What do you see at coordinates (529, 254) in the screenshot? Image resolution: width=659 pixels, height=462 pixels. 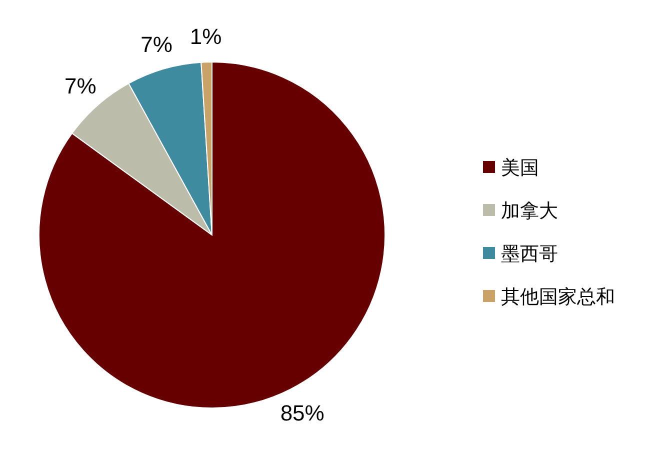 I see `legend-label: 墨西哥` at bounding box center [529, 254].